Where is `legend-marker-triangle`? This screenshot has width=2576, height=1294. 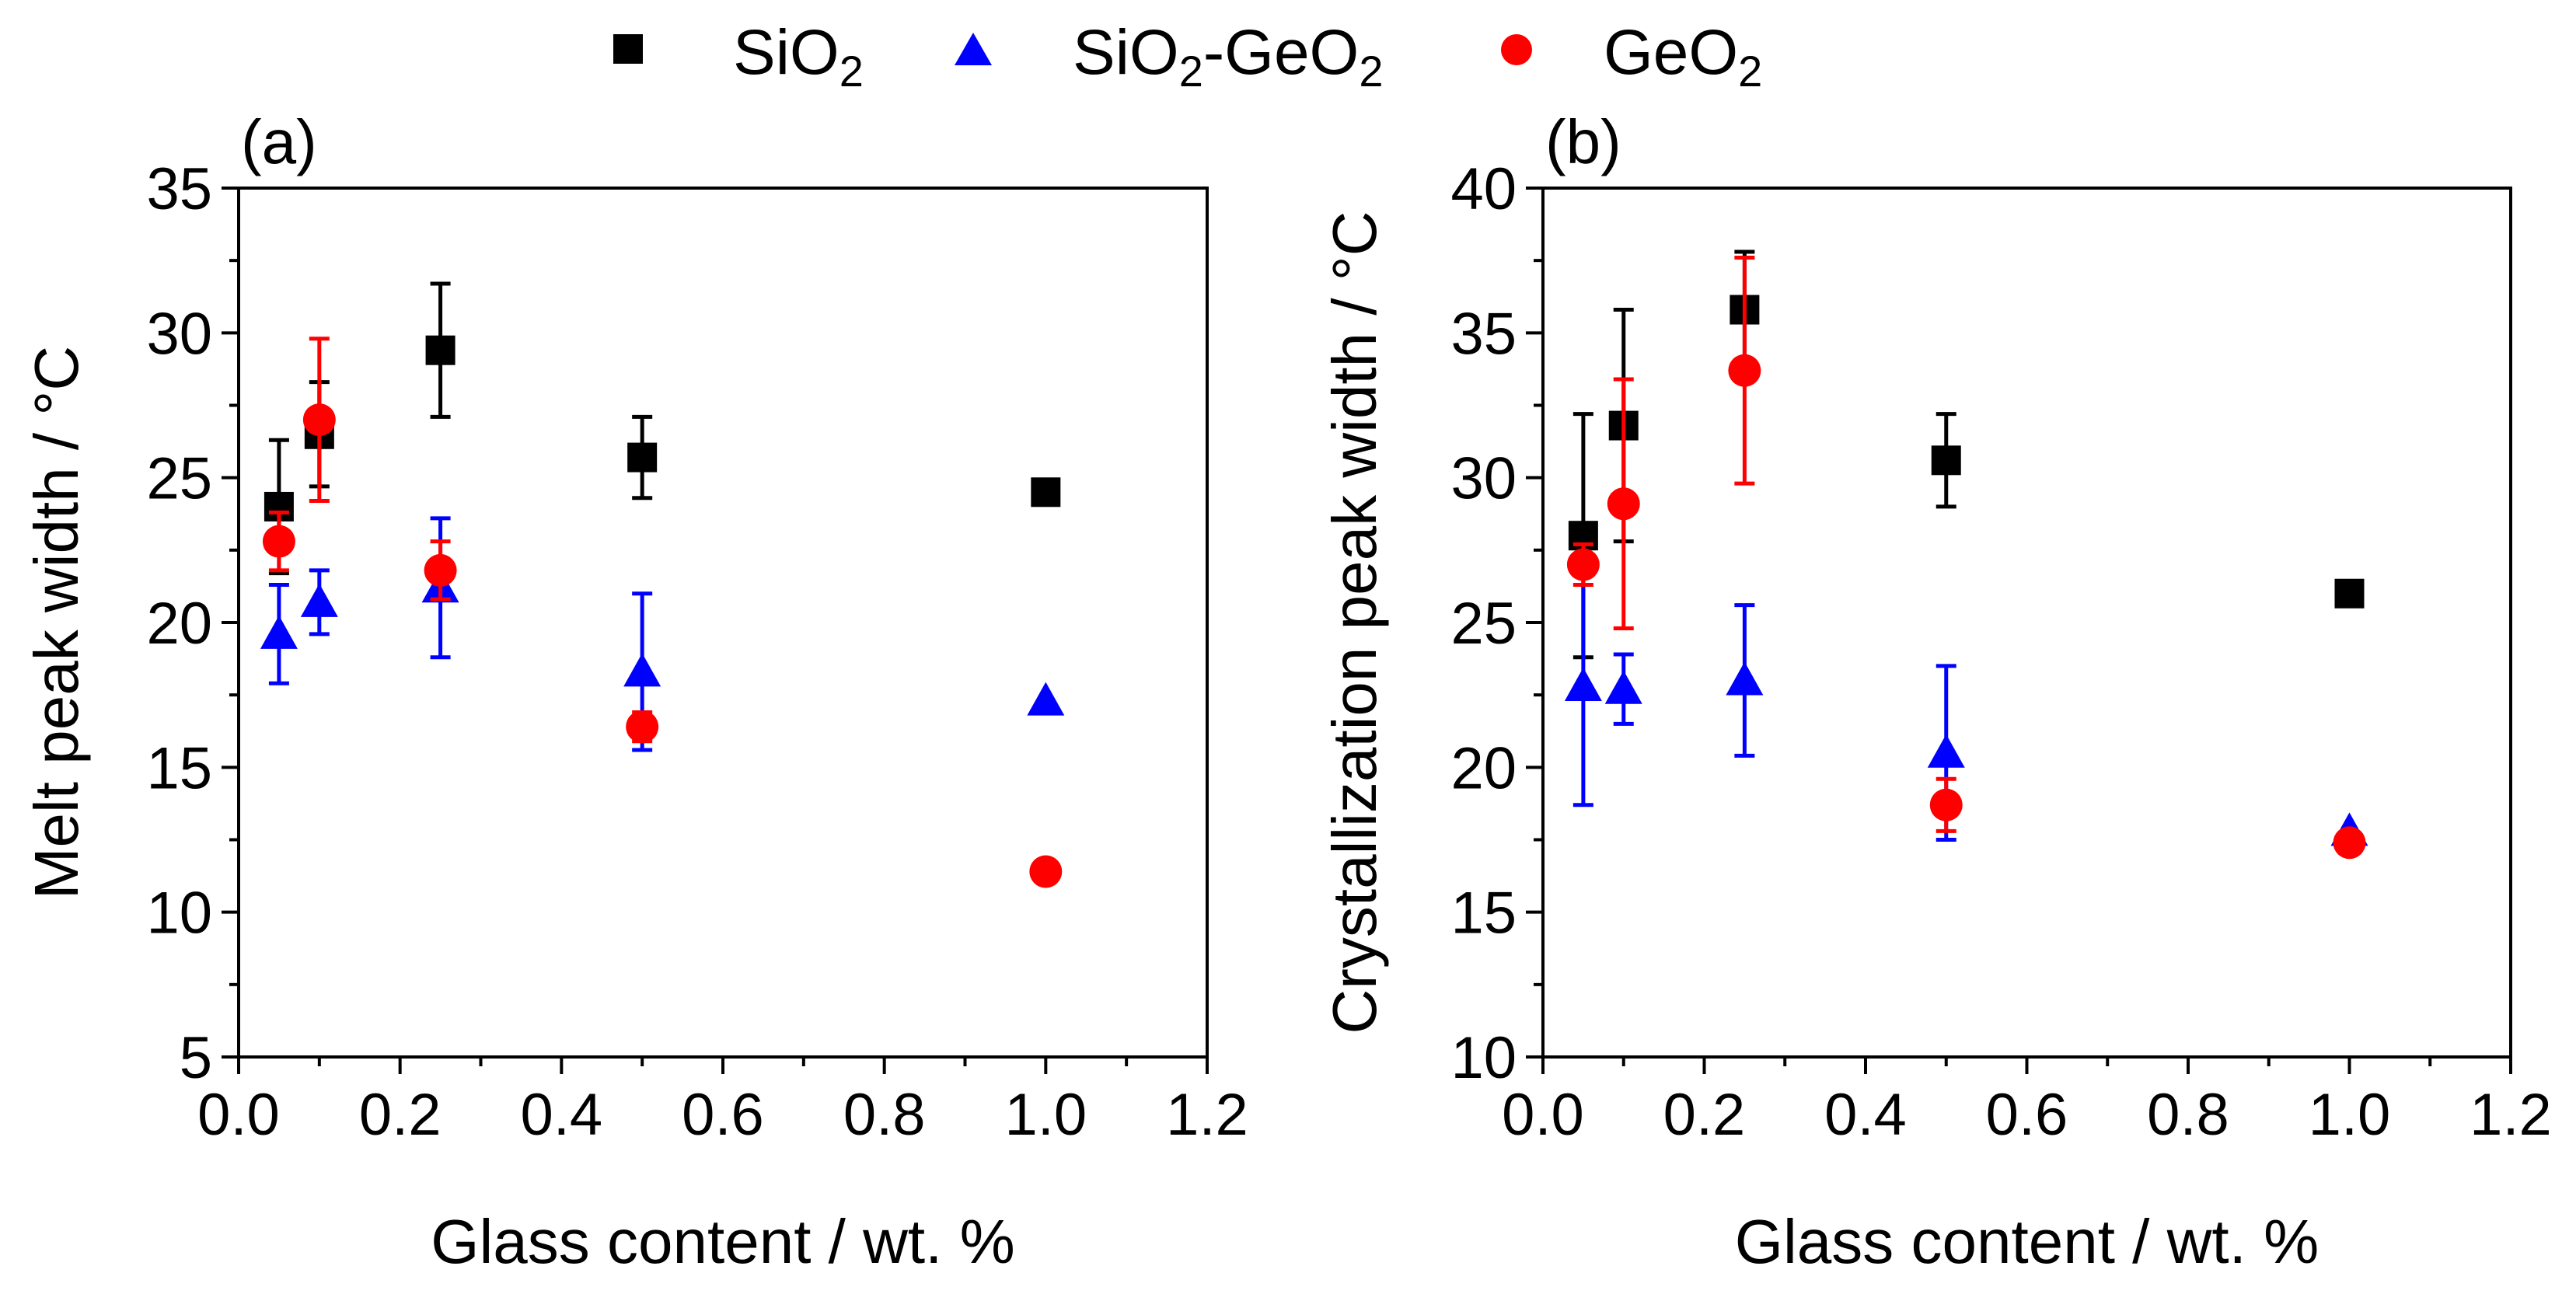 legend-marker-triangle is located at coordinates (973, 49).